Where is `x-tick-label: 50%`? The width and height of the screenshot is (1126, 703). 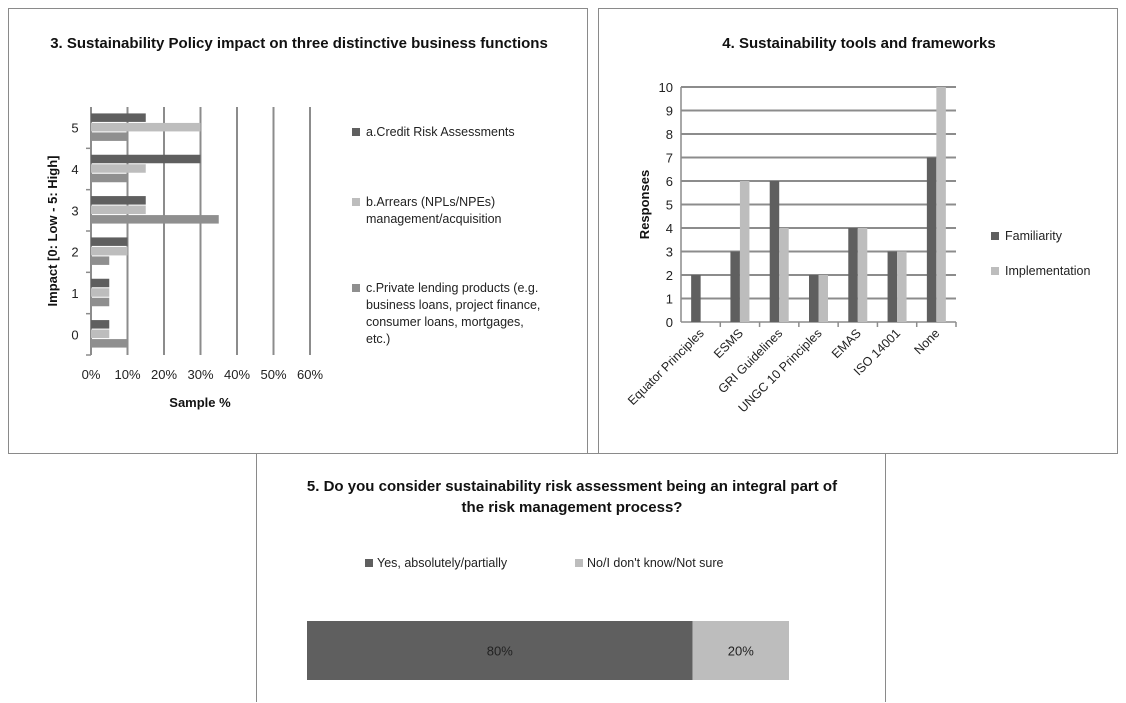 x-tick-label: 50% is located at coordinates (273, 374).